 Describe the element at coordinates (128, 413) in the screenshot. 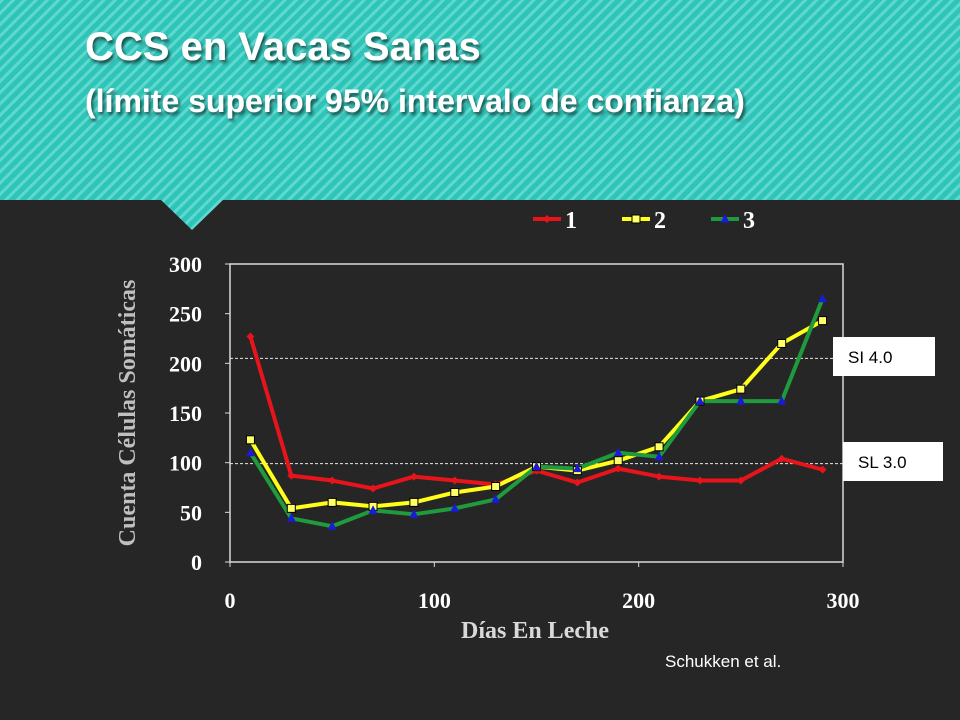

I see `y-axis-label: Cuenta Células Somáticas` at that location.